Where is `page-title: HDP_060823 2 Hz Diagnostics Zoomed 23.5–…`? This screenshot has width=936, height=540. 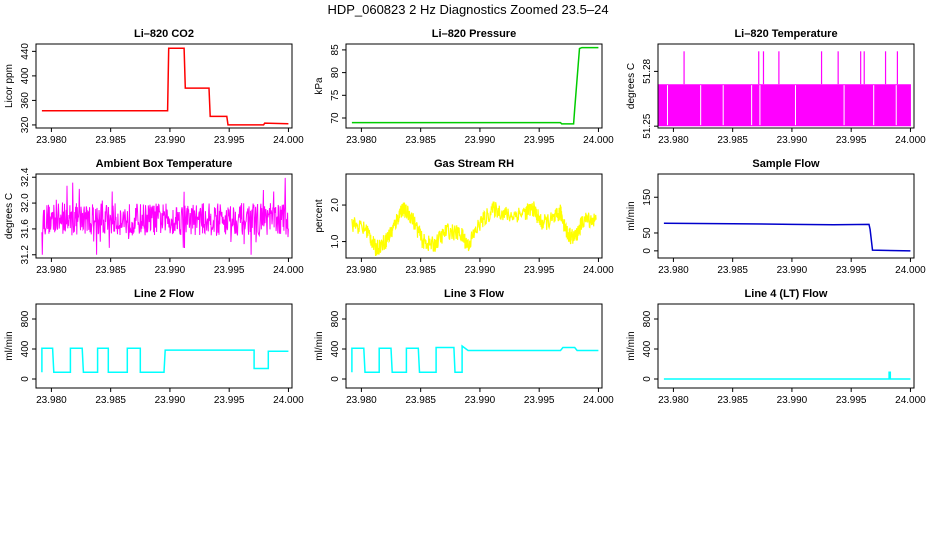 page-title: HDP_060823 2 Hz Diagnostics Zoomed 23.5–… is located at coordinates (468, 9).